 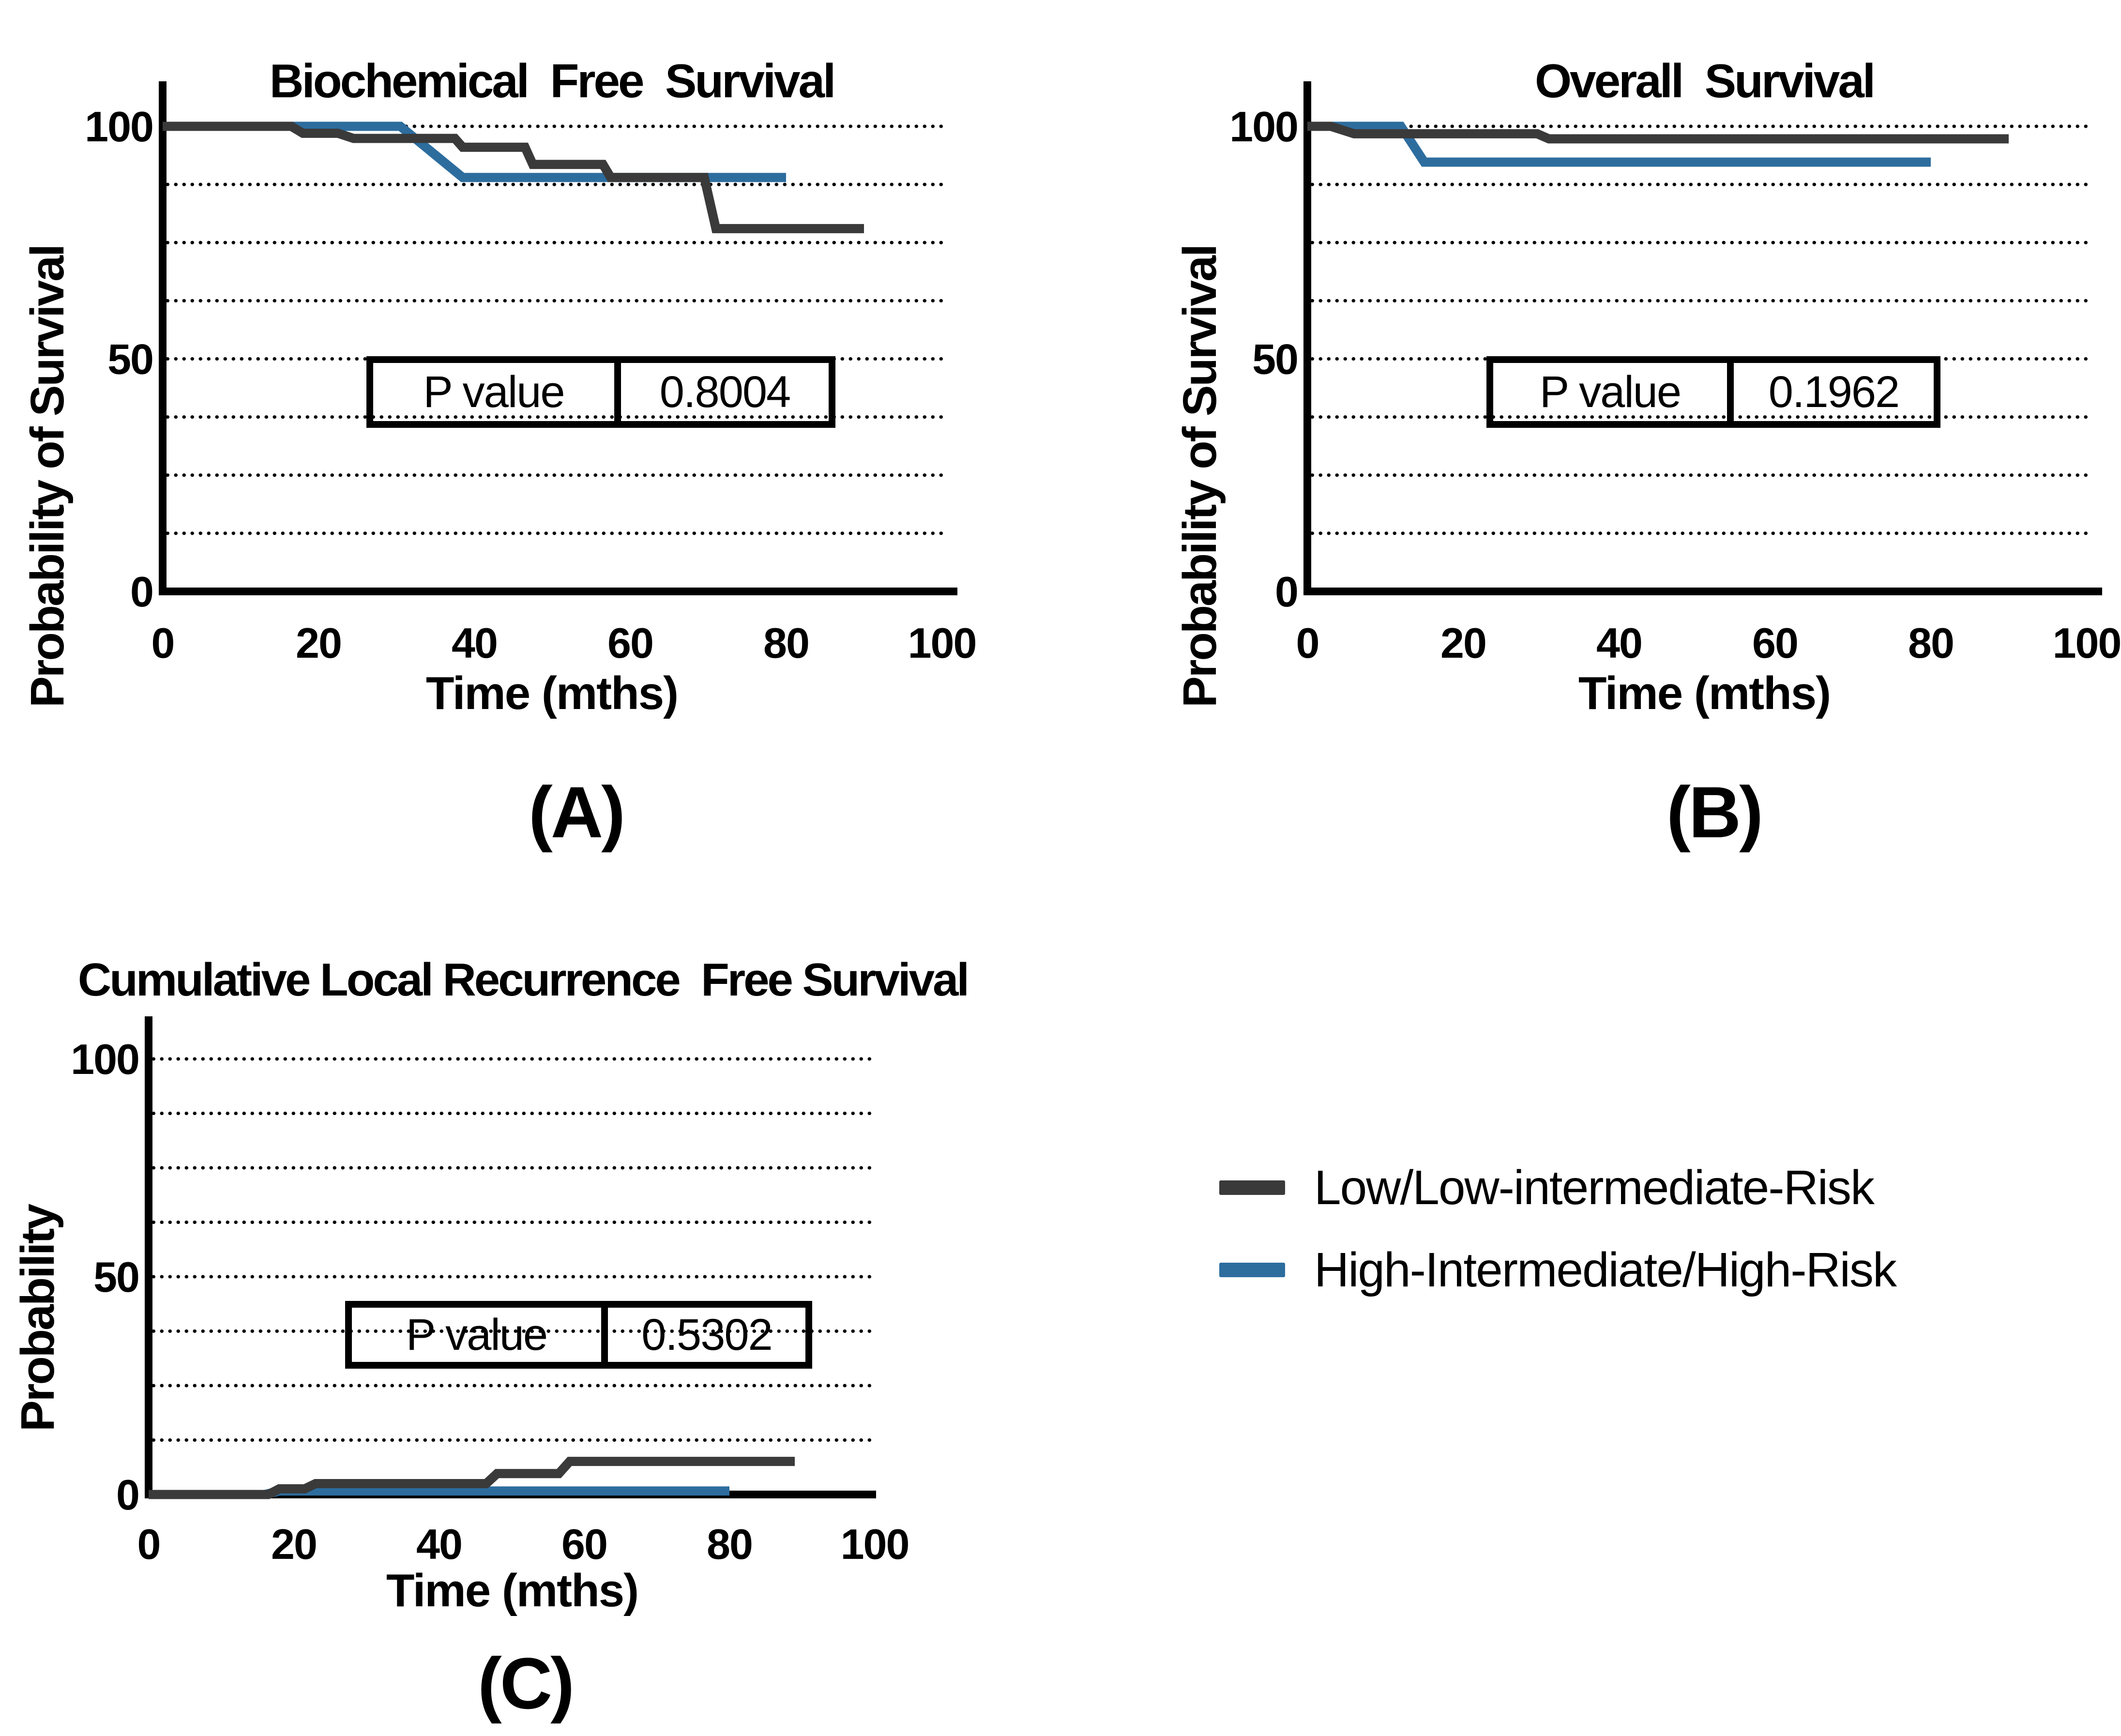 I want to click on panel-c-pvalue-box: P value 0.5302, so click(x=578, y=1335).